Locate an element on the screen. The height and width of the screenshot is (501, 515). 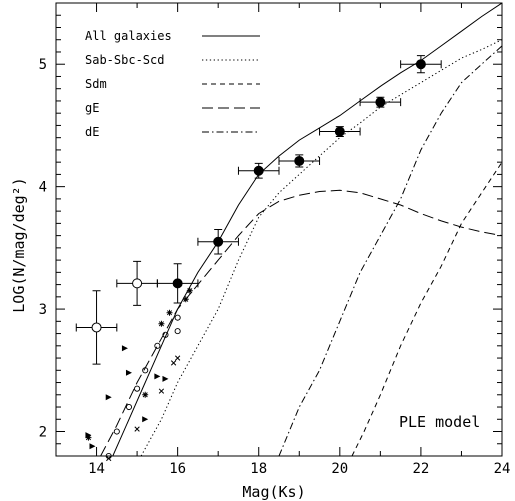
y-axis-label: LOG(N/mag/deg²) is located at coordinates (19, 244).